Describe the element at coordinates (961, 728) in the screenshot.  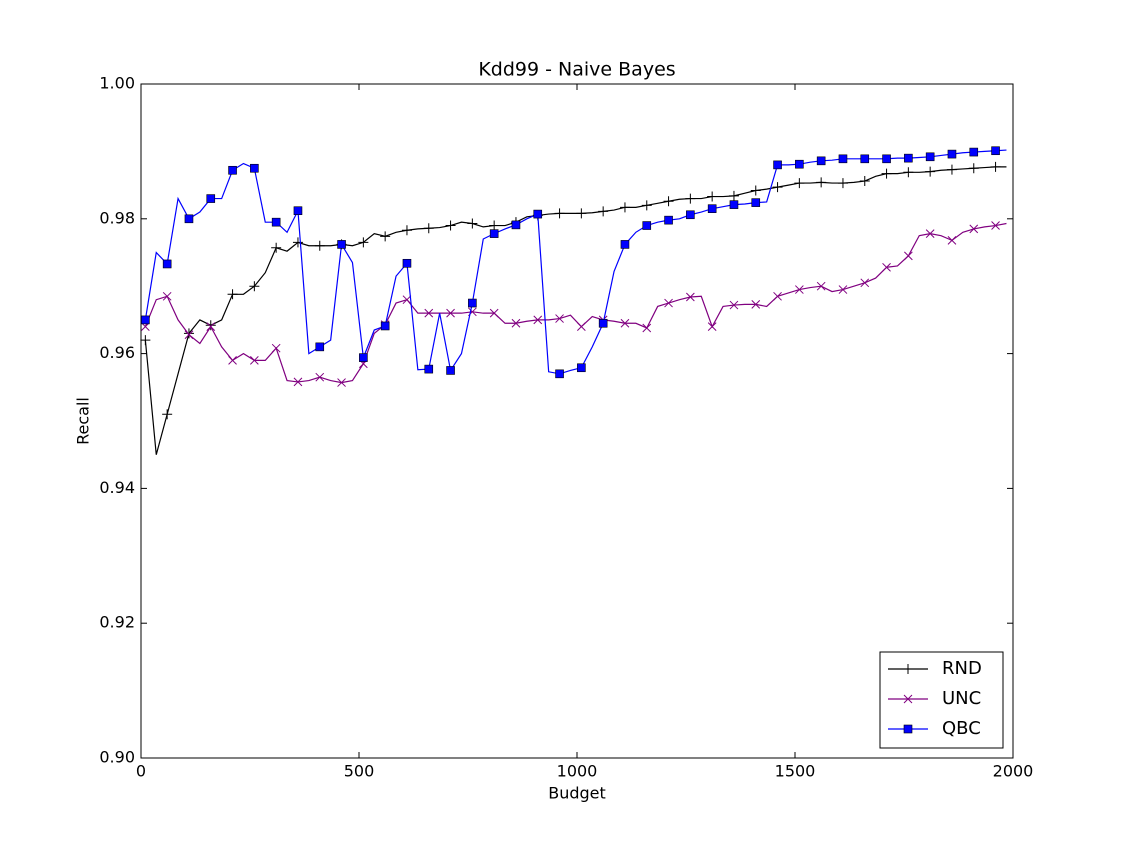
I see `legend-label: QBC` at that location.